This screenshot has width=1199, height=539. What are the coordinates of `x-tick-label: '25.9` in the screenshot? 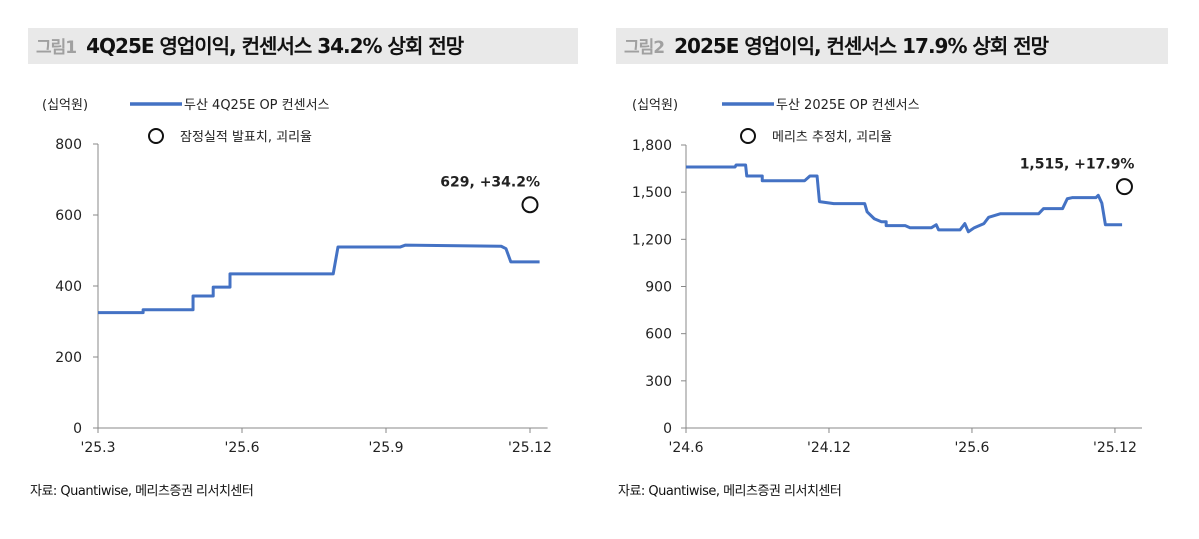 It's located at (385, 448).